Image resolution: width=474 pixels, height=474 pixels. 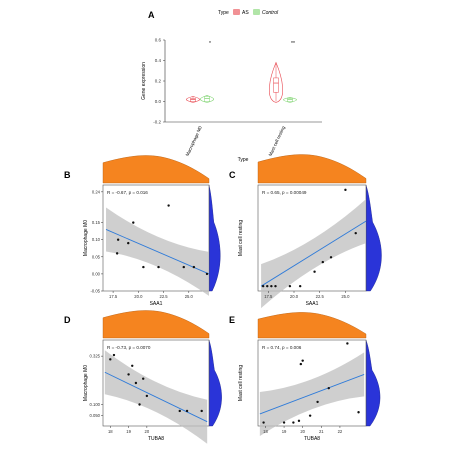 I want to click on regression-line-d, so click(x=156, y=397).